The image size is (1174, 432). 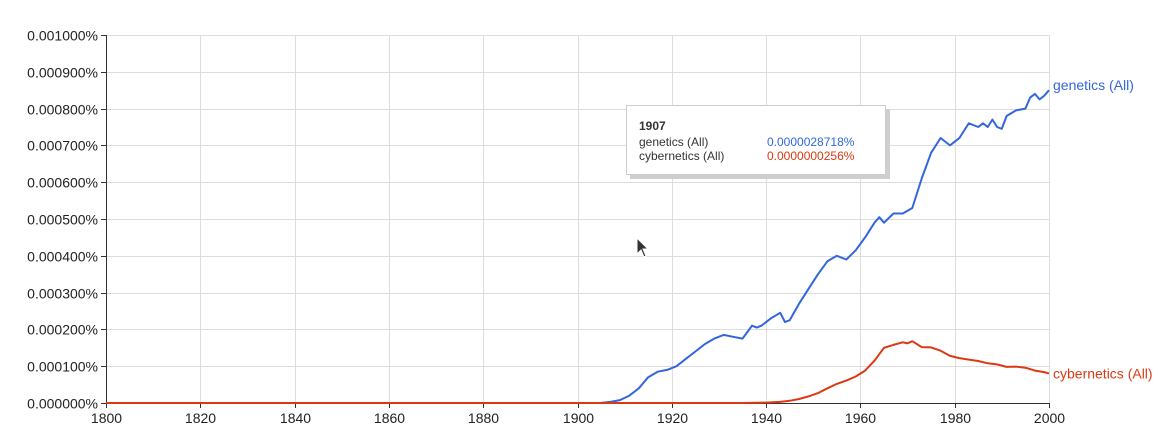 What do you see at coordinates (643, 247) in the screenshot?
I see `mouse-pointer-icon` at bounding box center [643, 247].